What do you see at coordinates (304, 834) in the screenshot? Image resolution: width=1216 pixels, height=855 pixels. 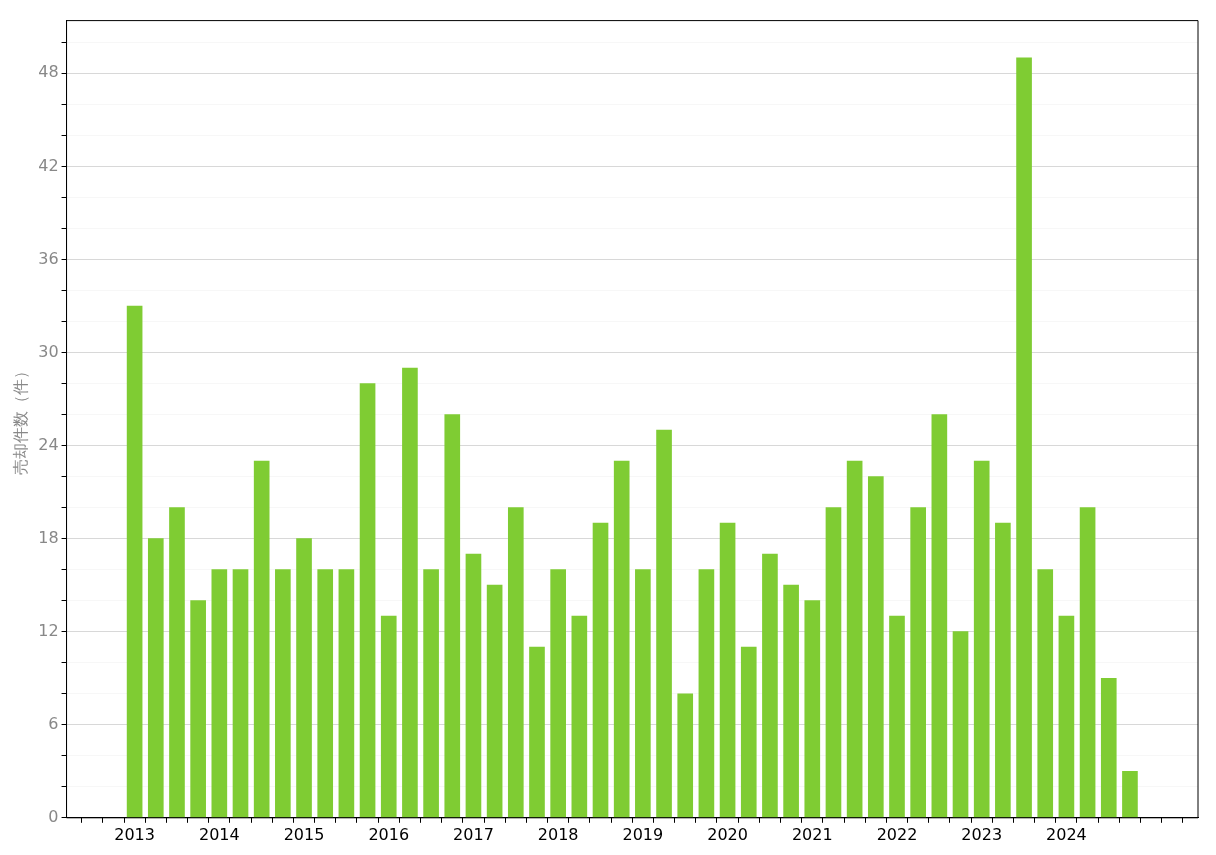 I see `x-tick-label: 2015` at bounding box center [304, 834].